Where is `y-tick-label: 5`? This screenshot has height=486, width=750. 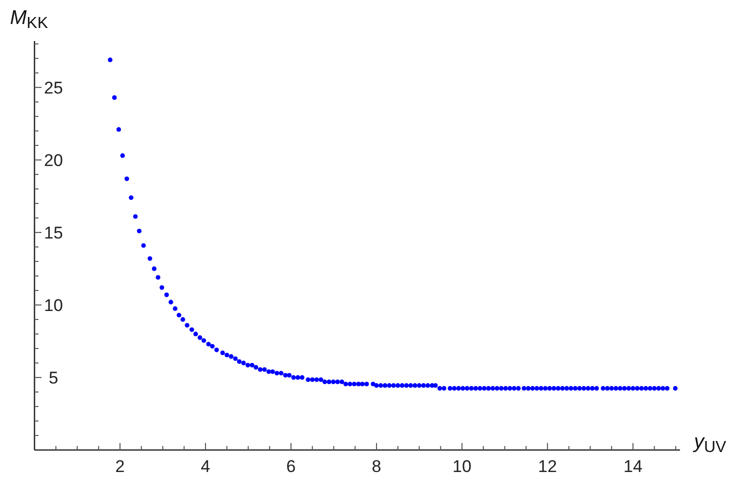 y-tick-label: 5 is located at coordinates (53, 378).